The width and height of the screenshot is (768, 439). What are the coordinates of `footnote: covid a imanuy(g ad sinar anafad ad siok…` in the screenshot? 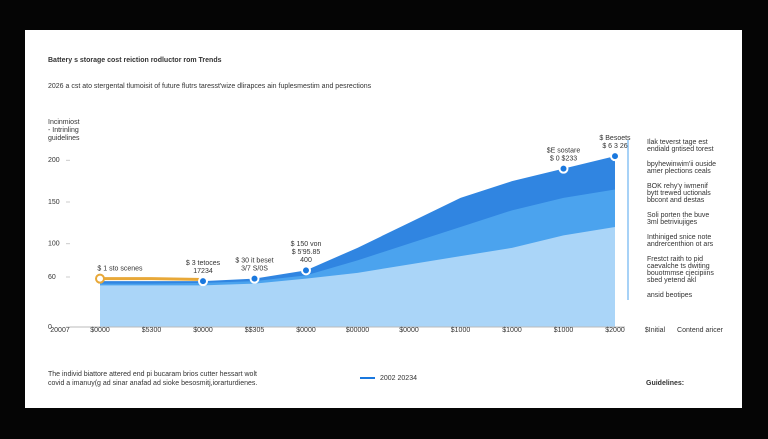 It's located at (152, 383).